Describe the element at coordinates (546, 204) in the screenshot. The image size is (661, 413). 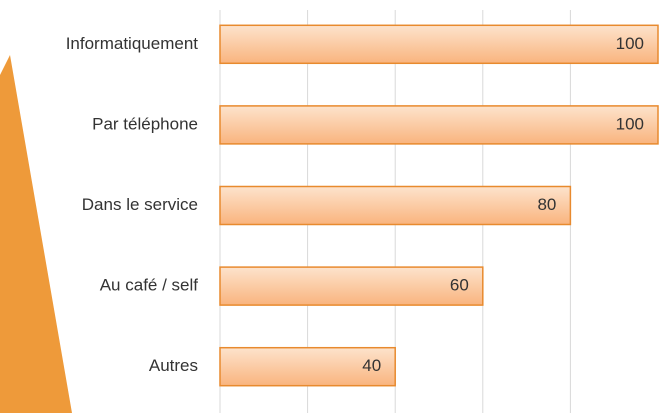
I see `data-label: 80` at that location.